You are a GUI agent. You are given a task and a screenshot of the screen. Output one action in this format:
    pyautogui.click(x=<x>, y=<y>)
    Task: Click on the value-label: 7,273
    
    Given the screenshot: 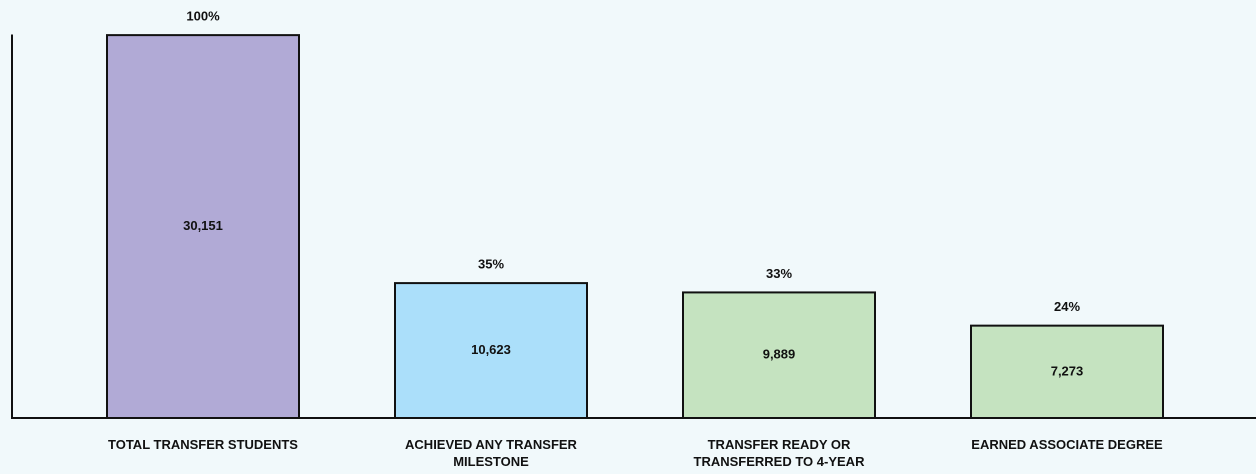 What is the action you would take?
    pyautogui.click(x=1067, y=370)
    